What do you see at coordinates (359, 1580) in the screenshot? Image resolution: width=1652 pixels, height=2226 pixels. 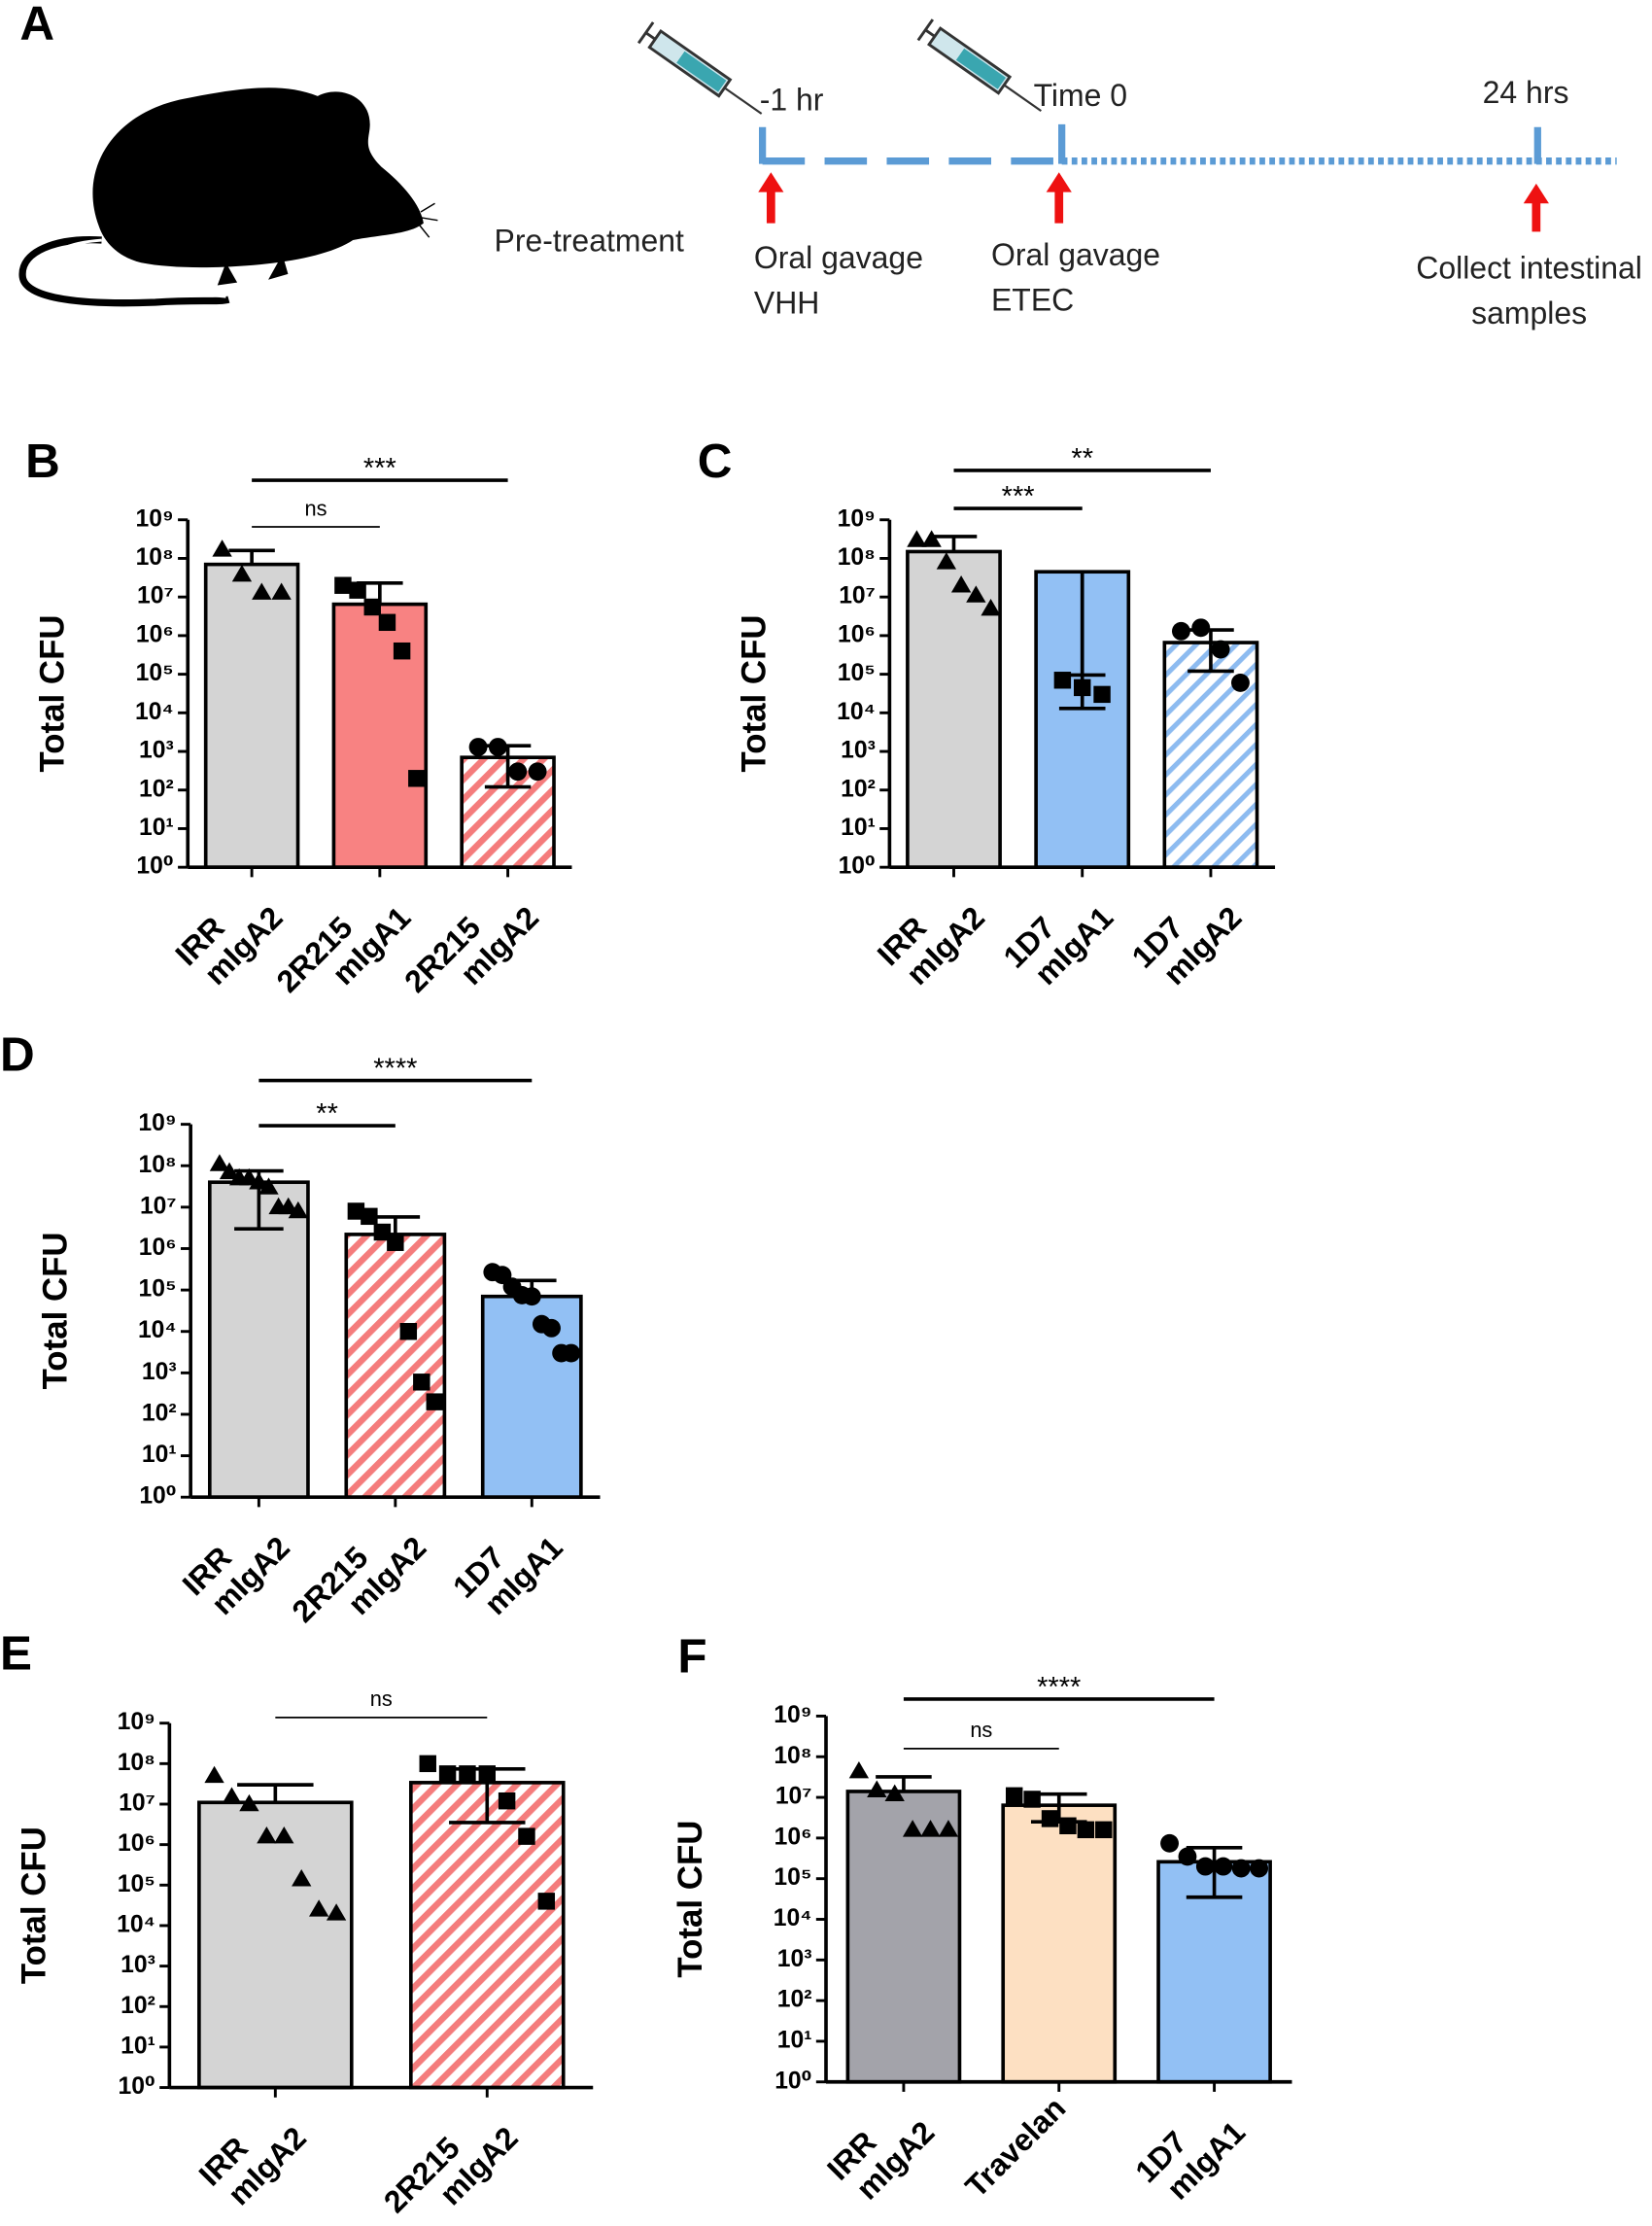 I see `x-tick-label: 2R215 mIgA2` at bounding box center [359, 1580].